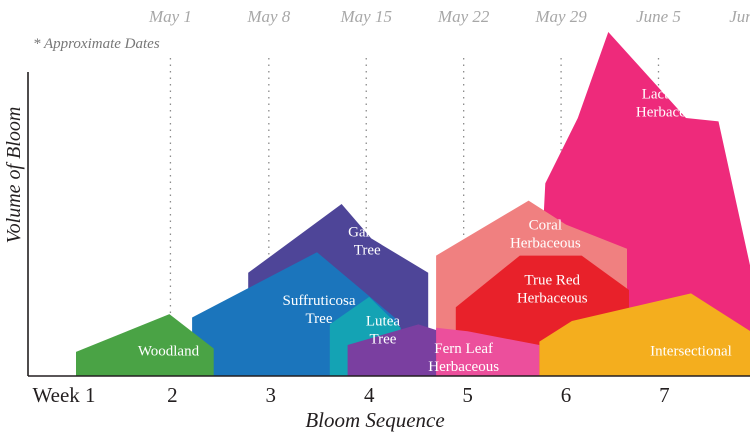 The image size is (750, 437). What do you see at coordinates (170, 16) in the screenshot?
I see `date-label: May 1` at bounding box center [170, 16].